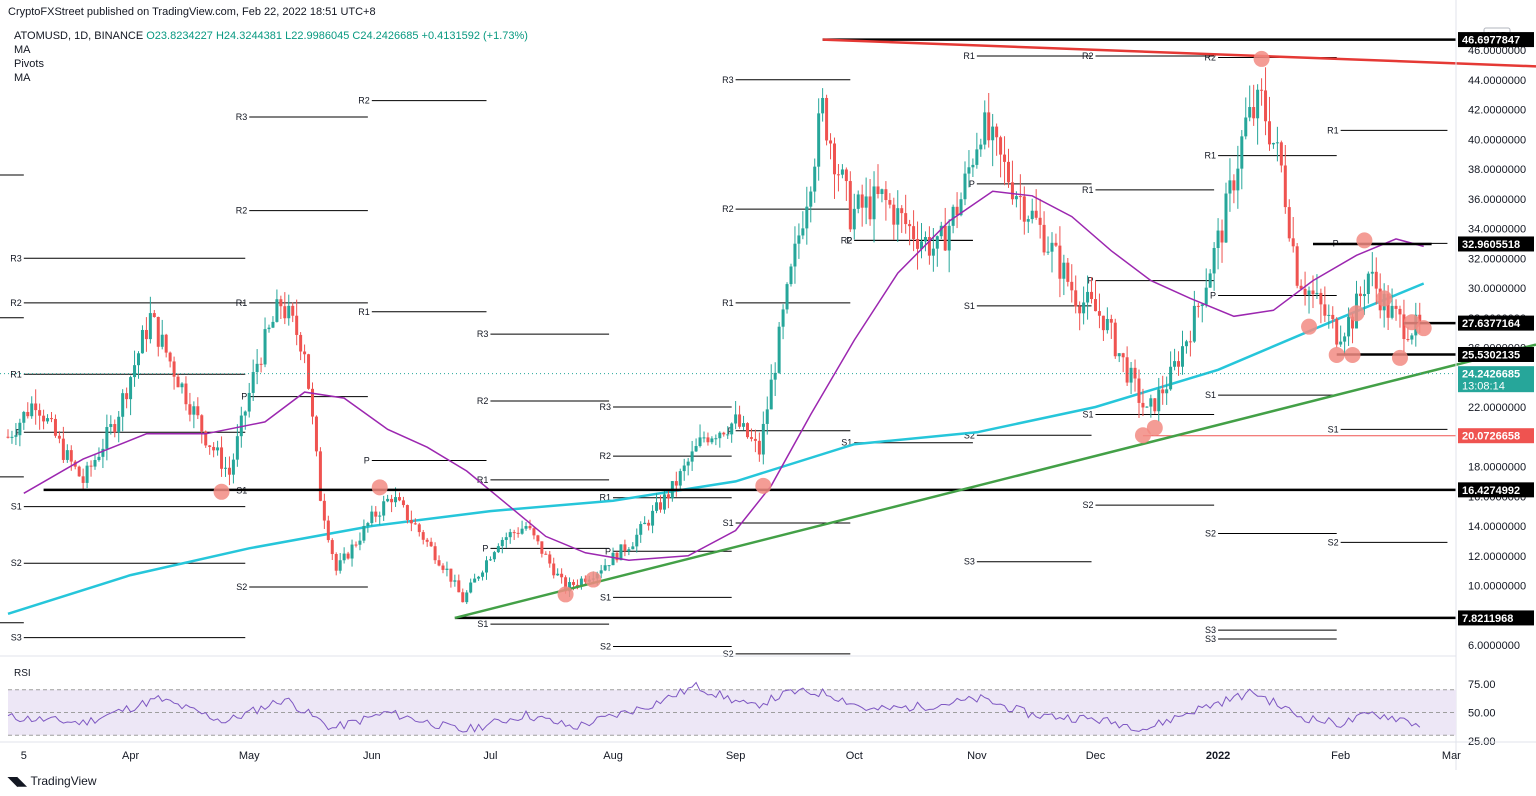  I want to click on x-tick-label: Mar, so click(1451, 756).